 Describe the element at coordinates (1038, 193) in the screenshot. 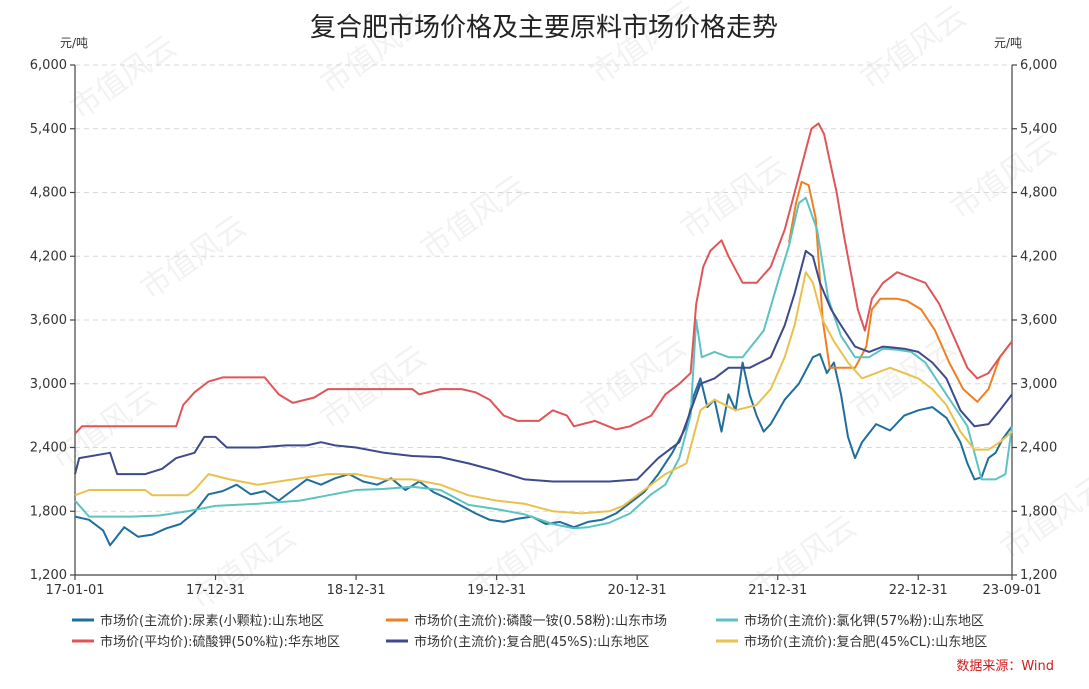

I see `right-tick-label: 4,800` at that location.